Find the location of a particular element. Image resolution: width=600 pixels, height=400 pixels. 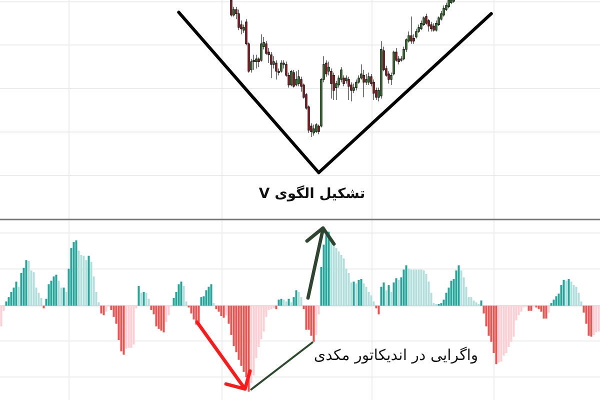

annotation: واگرایی در اندیکاتور مکدی is located at coordinates (396, 355).